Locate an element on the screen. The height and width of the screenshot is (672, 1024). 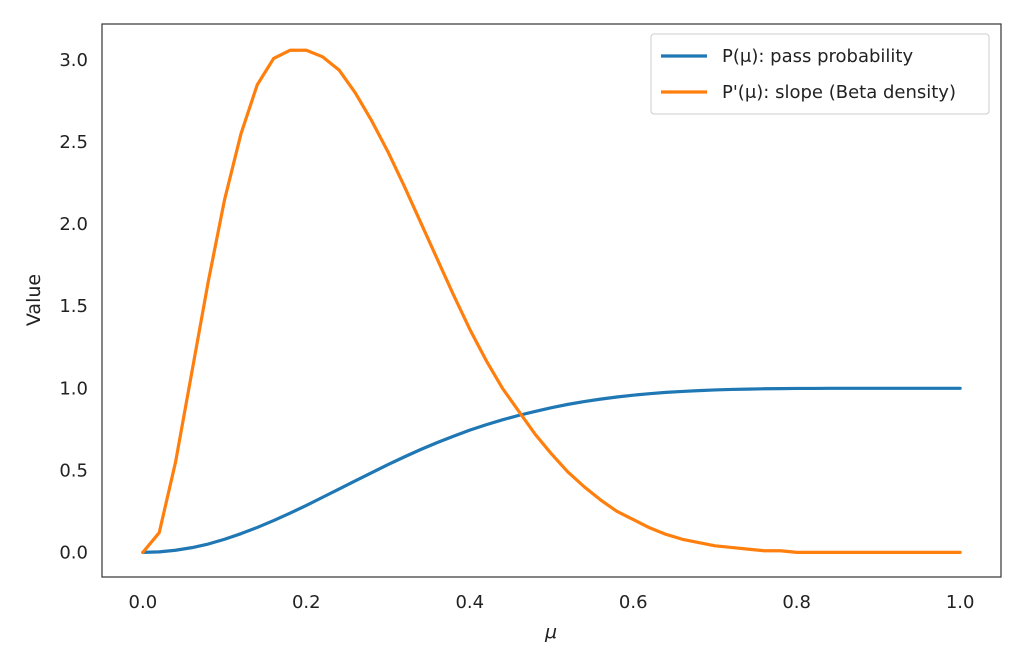
y-tick-label: 1.0 is located at coordinates (73, 388).